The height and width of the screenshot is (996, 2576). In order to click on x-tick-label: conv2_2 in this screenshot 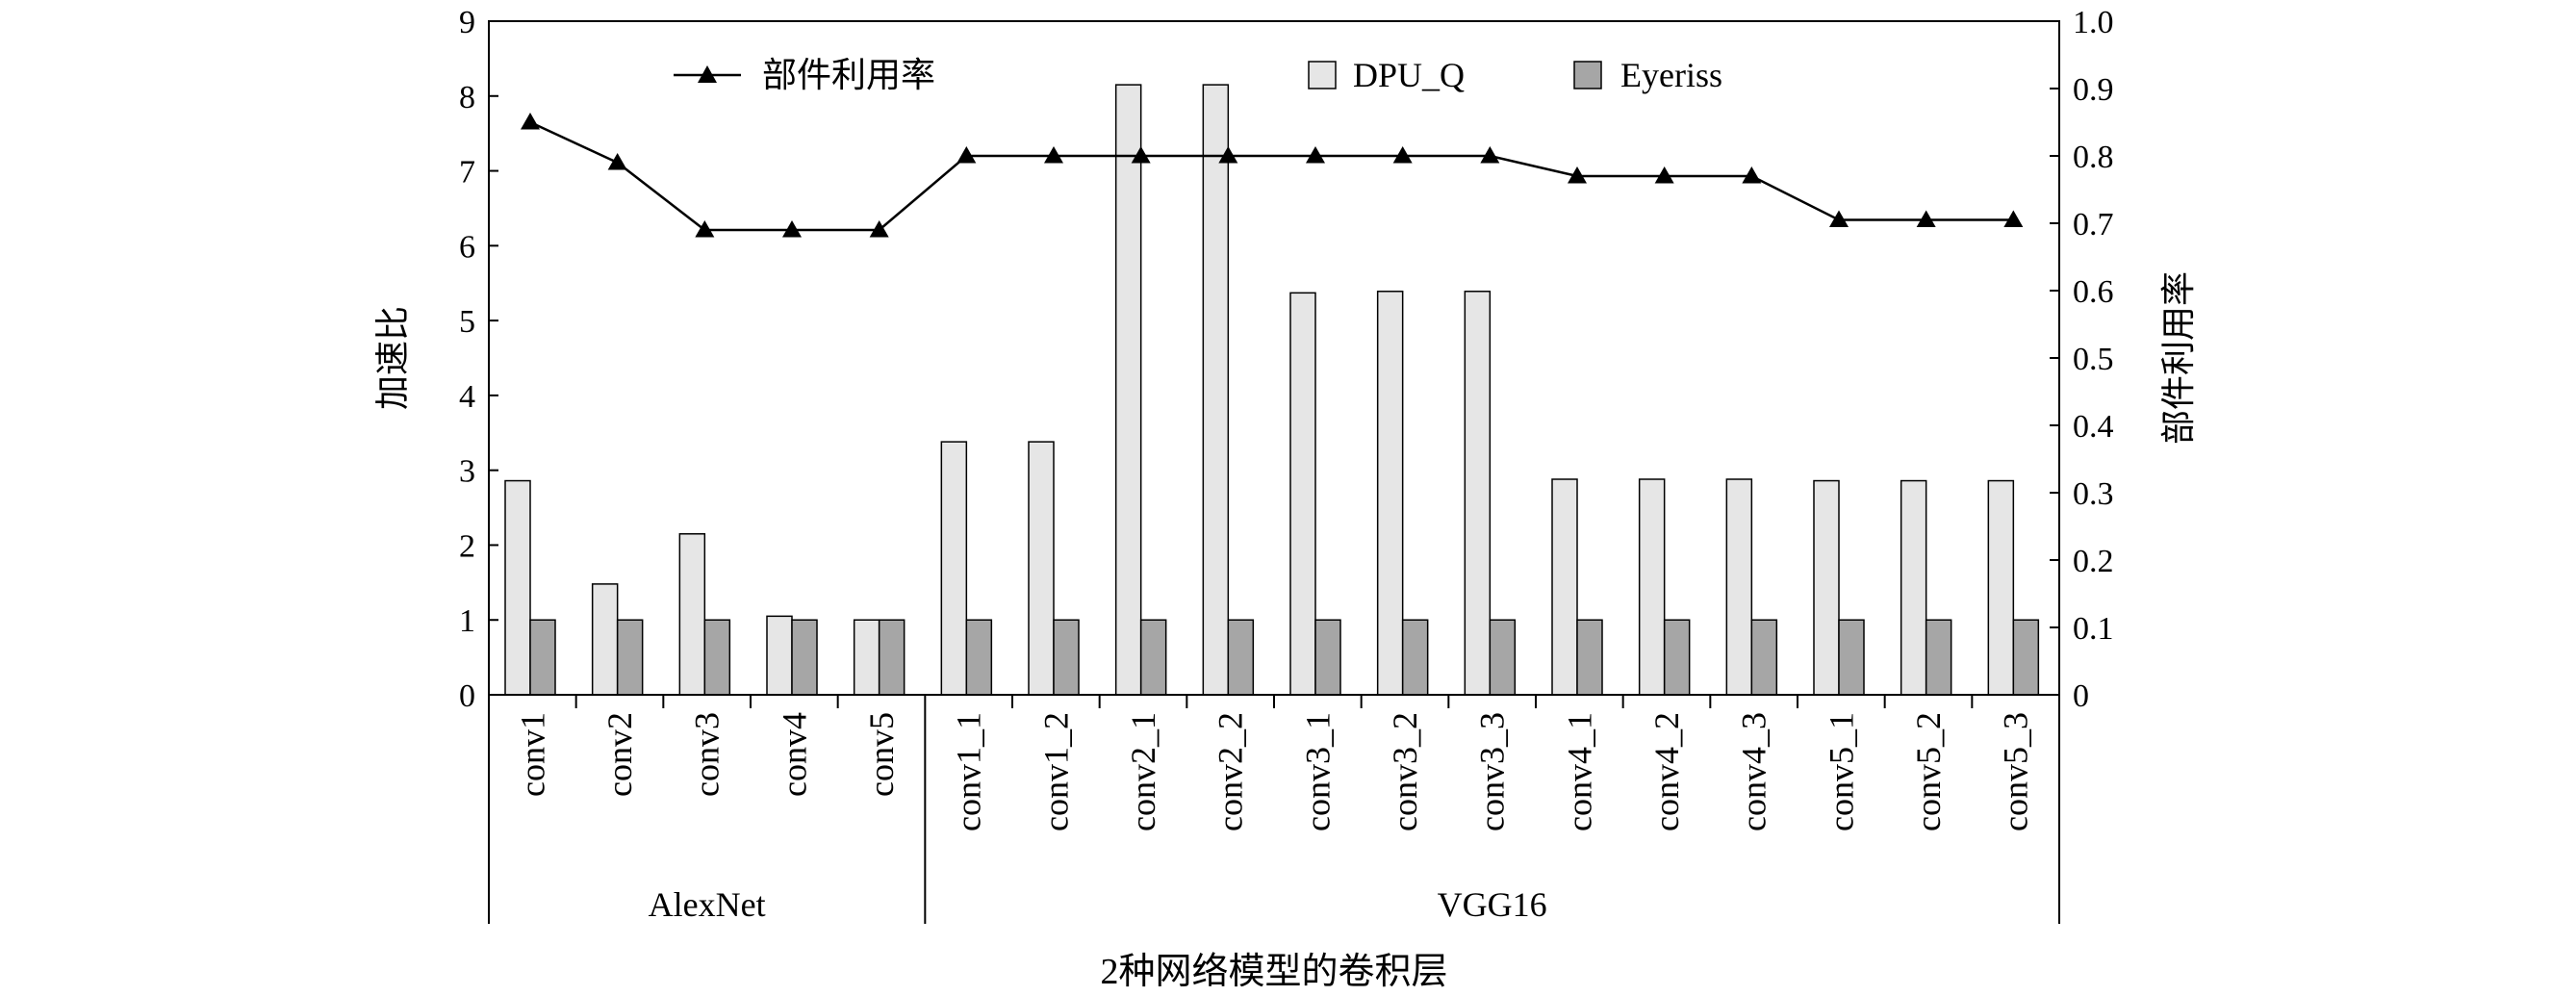, I will do `click(1230, 772)`.